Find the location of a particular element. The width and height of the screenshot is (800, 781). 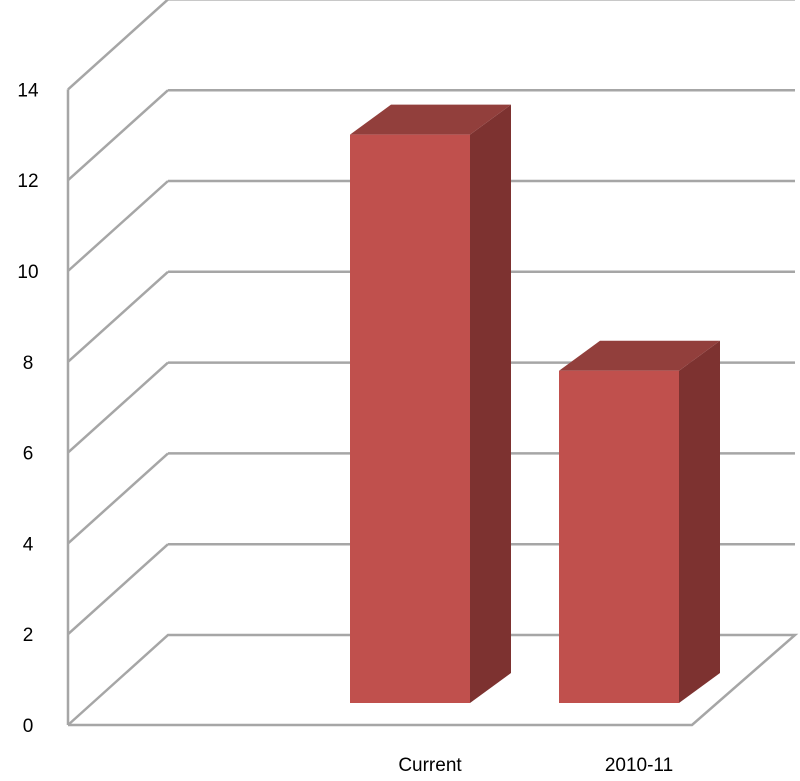

y-tick-label: 14 is located at coordinates (28, 90).